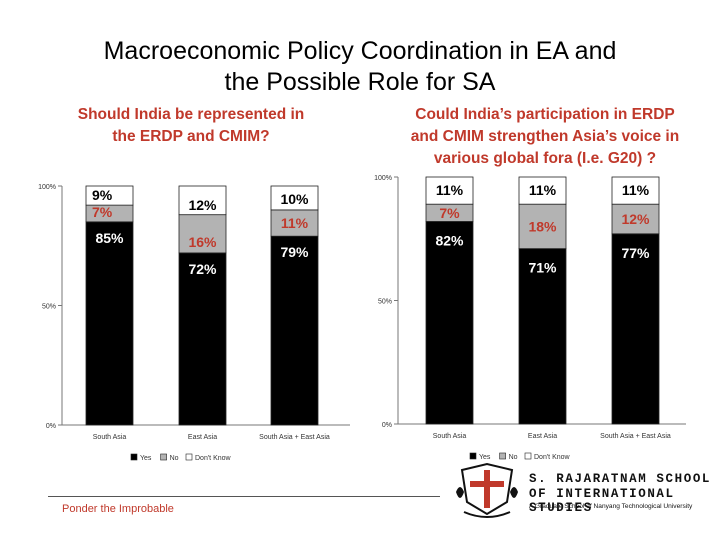 This screenshot has width=720, height=540. What do you see at coordinates (449, 240) in the screenshot?
I see `chart-right-data-label: 82%` at bounding box center [449, 240].